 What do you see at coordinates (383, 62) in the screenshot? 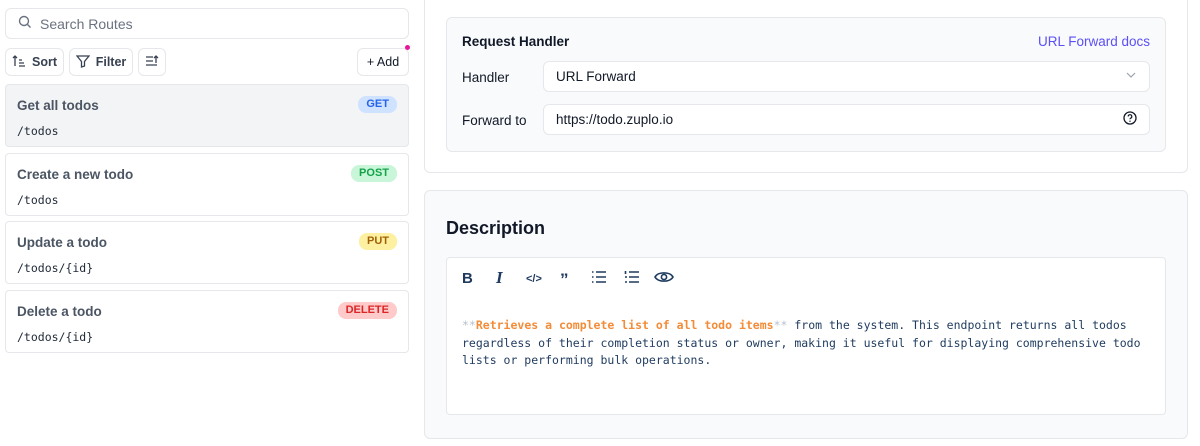
I see `add-route-button: + Add` at bounding box center [383, 62].